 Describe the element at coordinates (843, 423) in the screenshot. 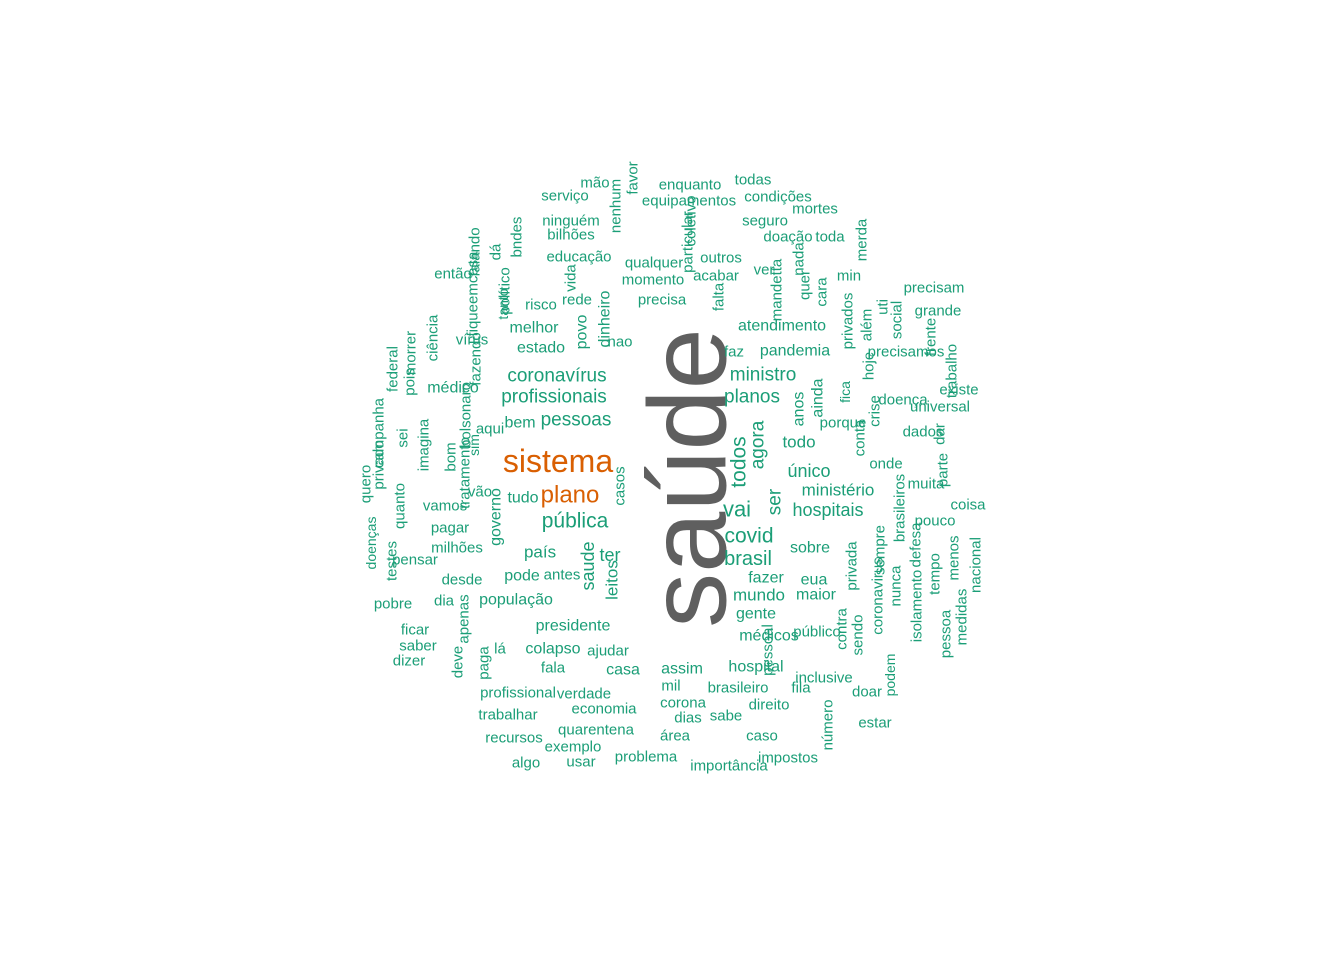

I see `word-porque: porque` at that location.